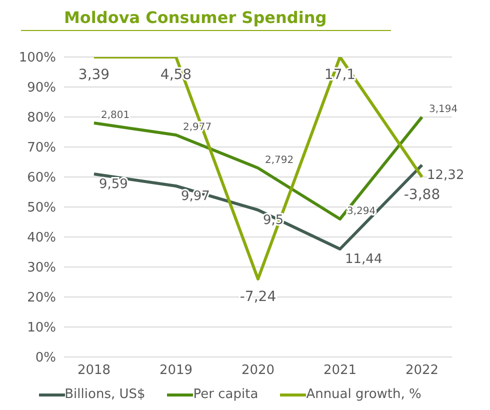 The width and height of the screenshot is (490, 410). Describe the element at coordinates (41, 118) in the screenshot. I see `y-tick-label: 80%` at that location.